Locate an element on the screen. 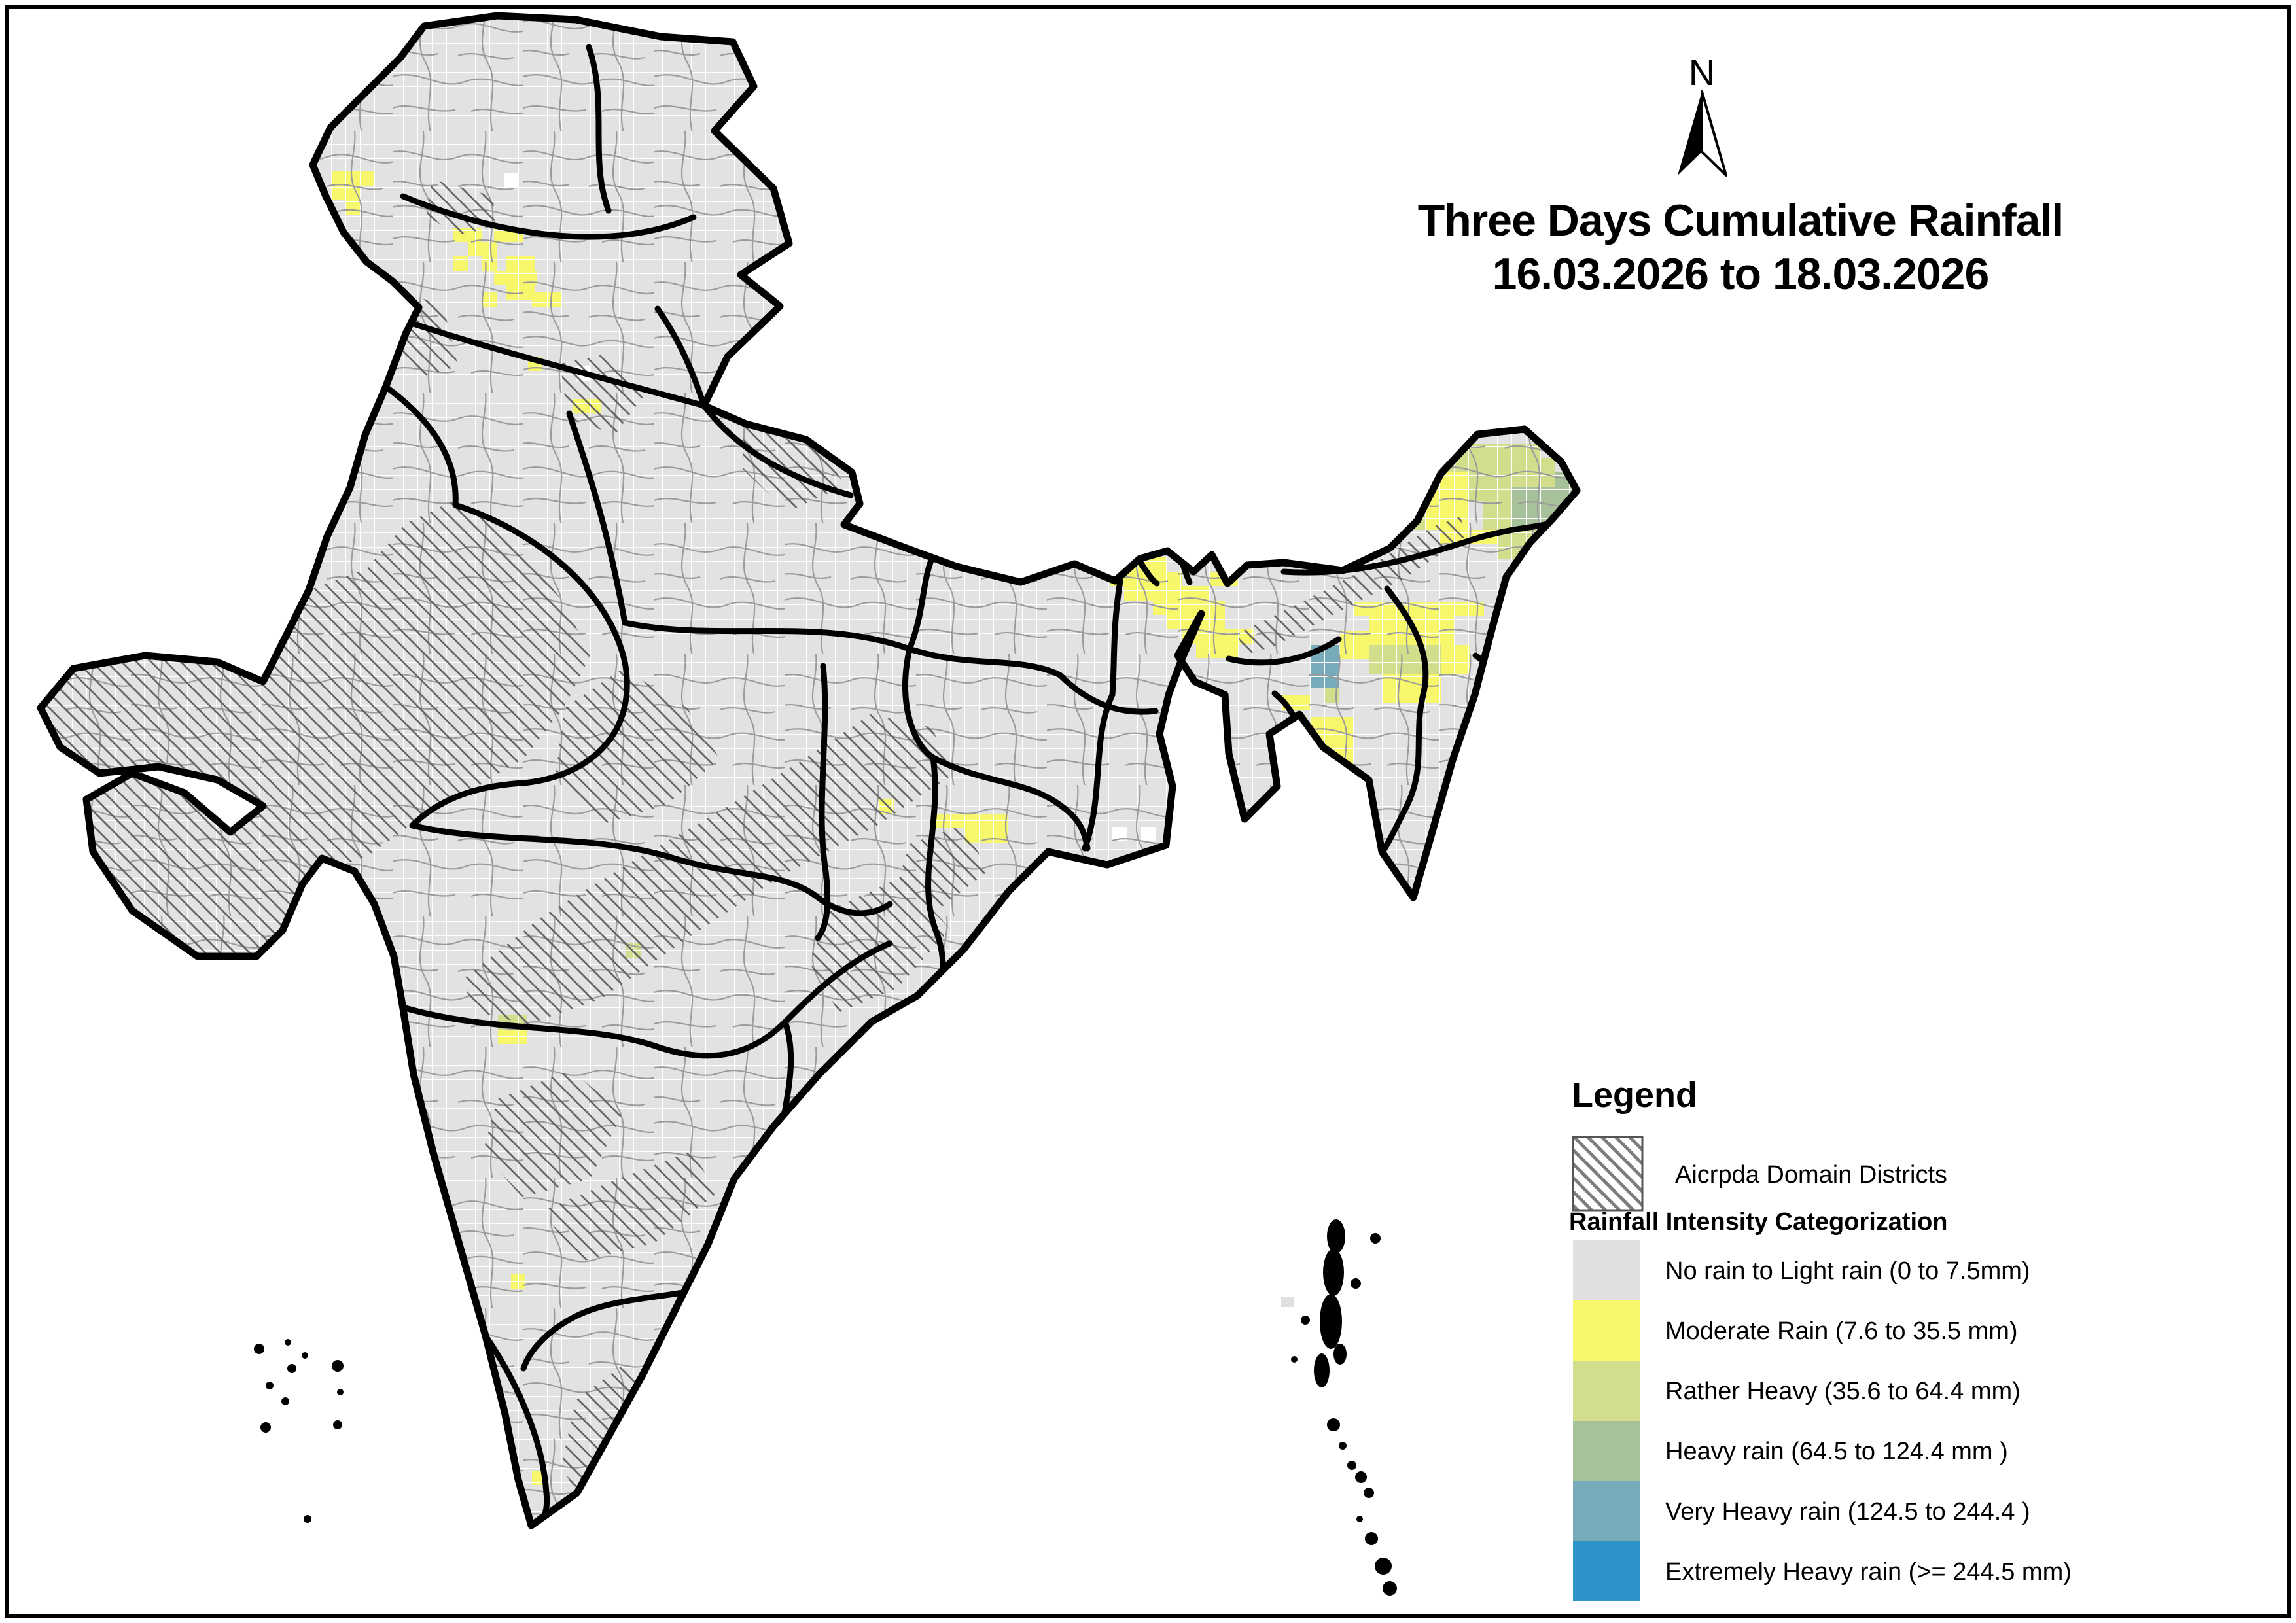 Image resolution: width=2296 pixels, height=1623 pixels. legend-color-ramp is located at coordinates (1607, 1421).